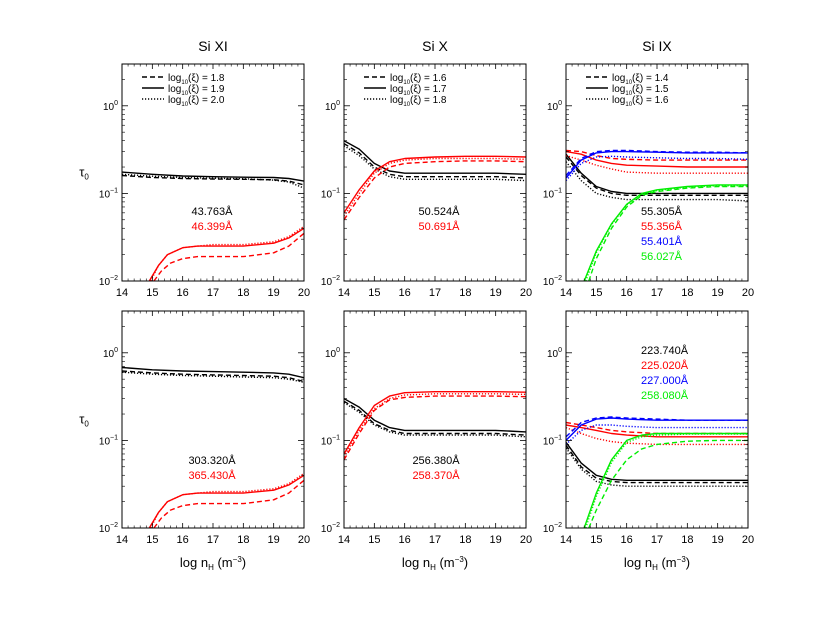 This screenshot has height=627, width=830. I want to click on line-label-blue: 227.000Å, so click(665, 380).